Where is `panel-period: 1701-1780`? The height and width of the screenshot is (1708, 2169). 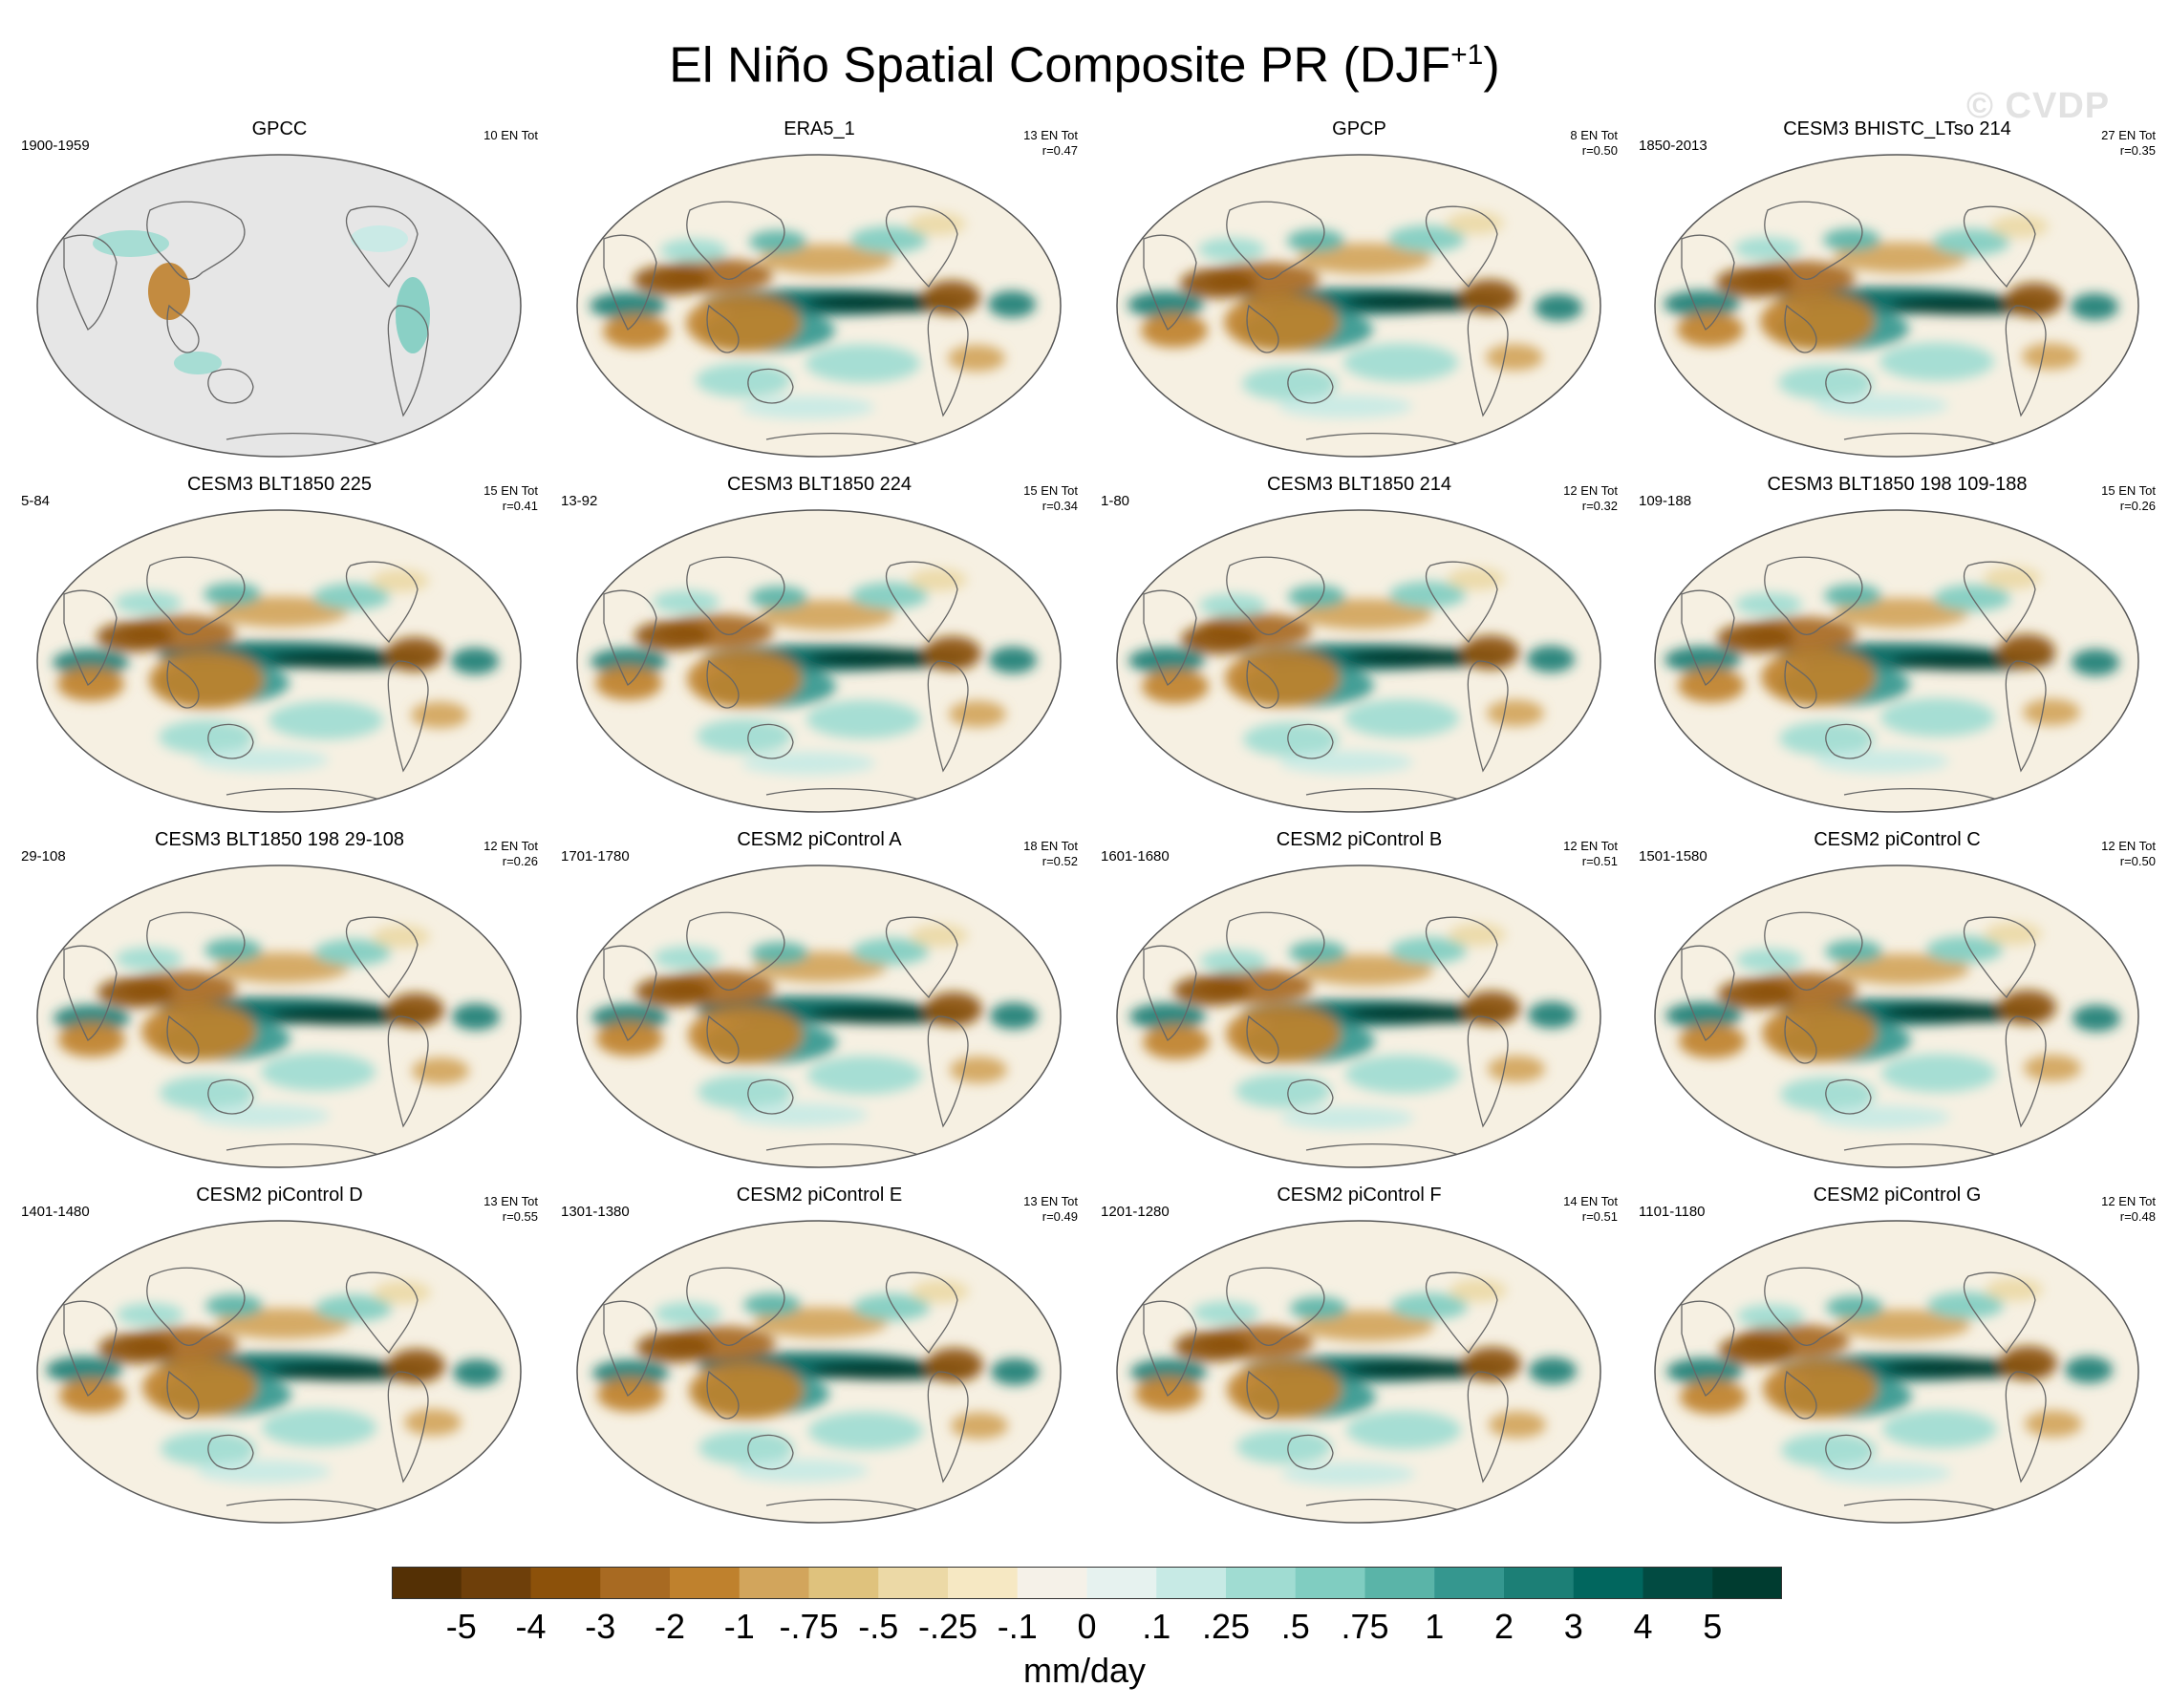
panel-period: 1701-1780 is located at coordinates (595, 856).